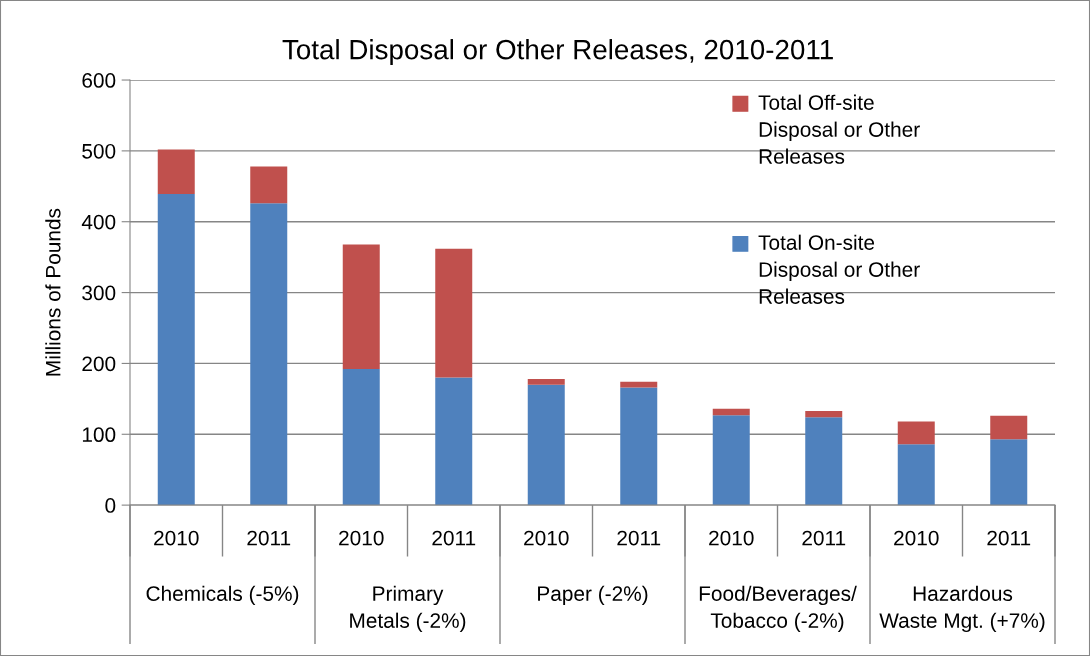 This screenshot has height=656, width=1090. I want to click on chart-title: Total Disposal or Other Releases, 2010-2011, so click(557, 52).